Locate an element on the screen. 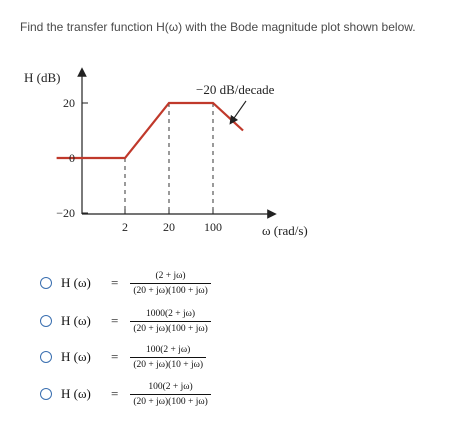 The image size is (474, 445). x-tick-label: 20 is located at coordinates (169, 227).